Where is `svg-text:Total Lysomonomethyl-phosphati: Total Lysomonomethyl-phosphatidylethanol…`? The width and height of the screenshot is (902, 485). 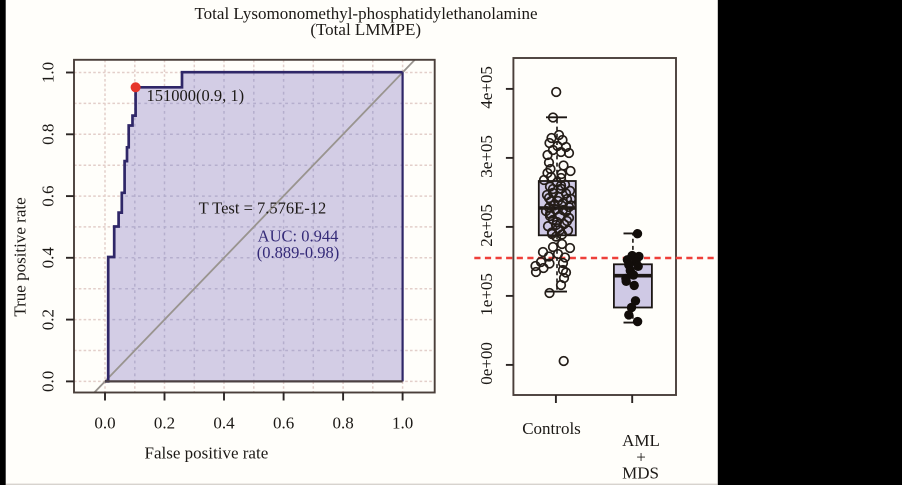
svg-text:Total Lysomonomethyl-phosphati: Total Lysomonomethyl-phosphatidylethanol… is located at coordinates (365, 13).